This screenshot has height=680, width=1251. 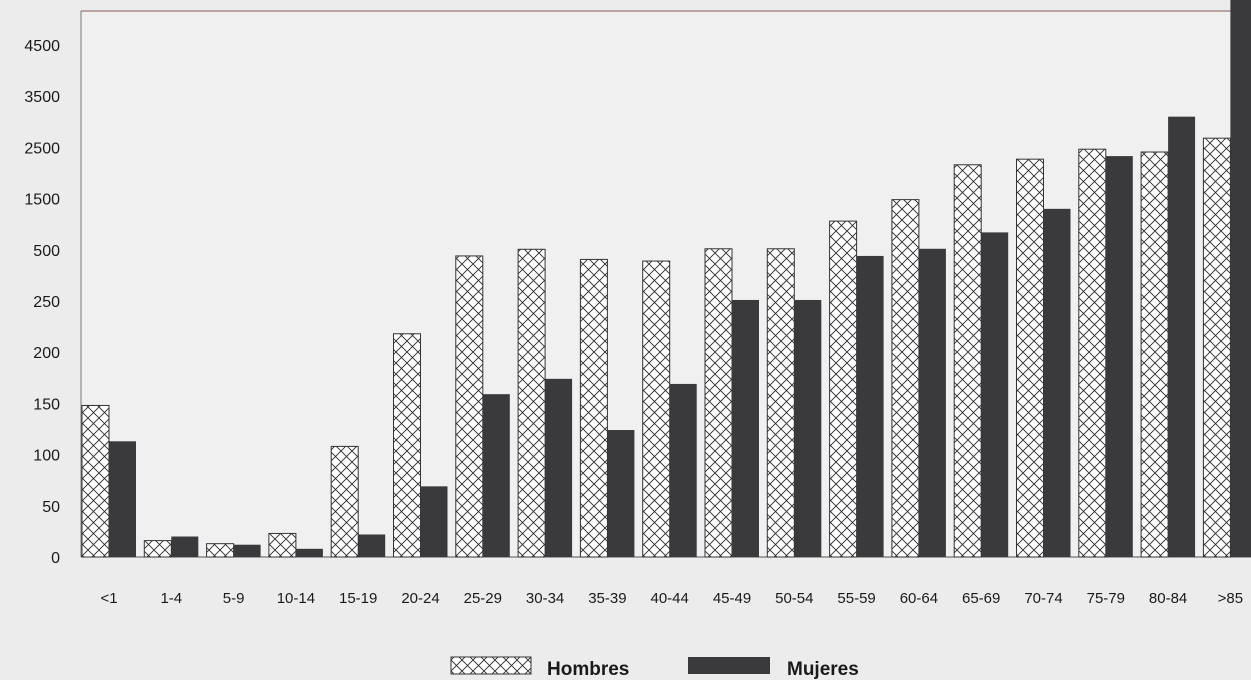 What do you see at coordinates (42, 148) in the screenshot?
I see `y-tick-label: 2500` at bounding box center [42, 148].